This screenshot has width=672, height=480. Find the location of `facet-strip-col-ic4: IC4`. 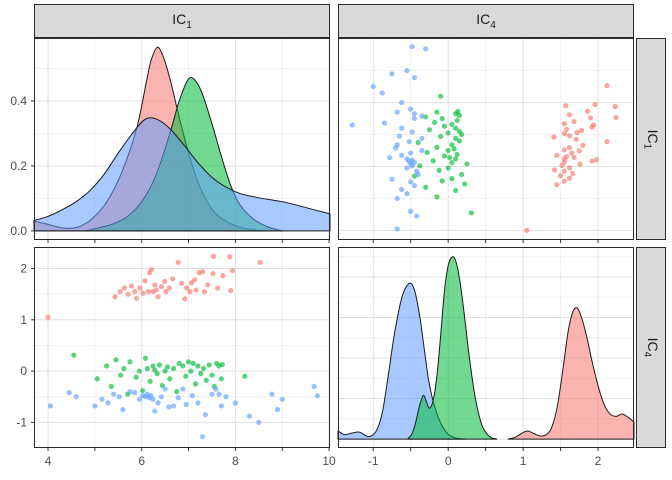

facet-strip-col-ic4: IC4 is located at coordinates (486, 21).